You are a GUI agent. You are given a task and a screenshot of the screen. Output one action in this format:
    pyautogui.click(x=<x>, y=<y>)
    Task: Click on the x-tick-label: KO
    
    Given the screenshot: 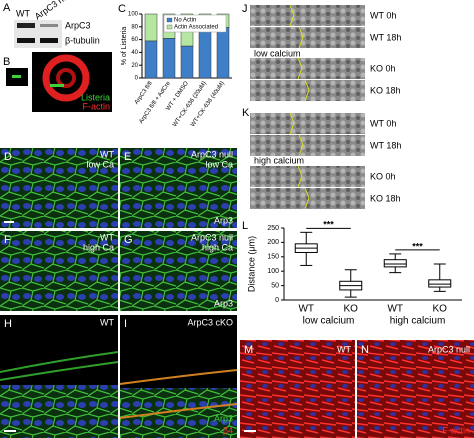 What is the action you would take?
    pyautogui.click(x=351, y=309)
    